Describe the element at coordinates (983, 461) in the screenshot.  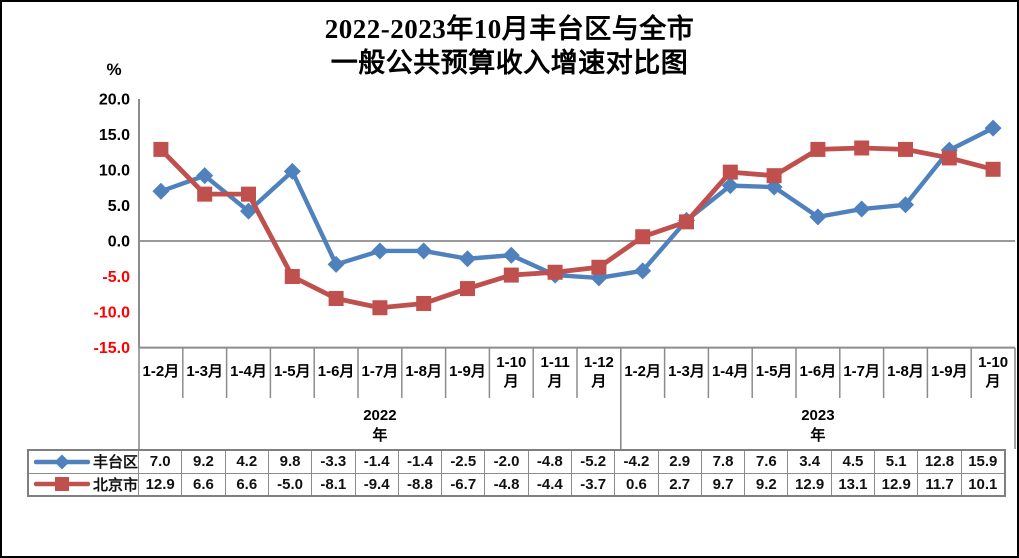
I see `value-cell: 15.9` at that location.